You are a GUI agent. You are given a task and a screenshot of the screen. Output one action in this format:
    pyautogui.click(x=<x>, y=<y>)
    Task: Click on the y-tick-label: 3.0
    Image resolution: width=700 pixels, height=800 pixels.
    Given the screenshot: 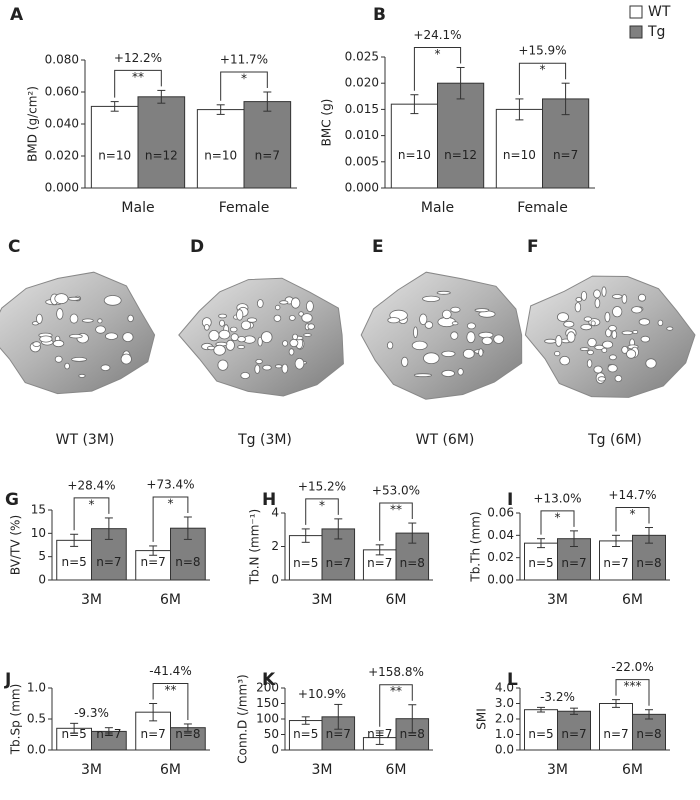 What is the action you would take?
    pyautogui.click(x=504, y=703)
    